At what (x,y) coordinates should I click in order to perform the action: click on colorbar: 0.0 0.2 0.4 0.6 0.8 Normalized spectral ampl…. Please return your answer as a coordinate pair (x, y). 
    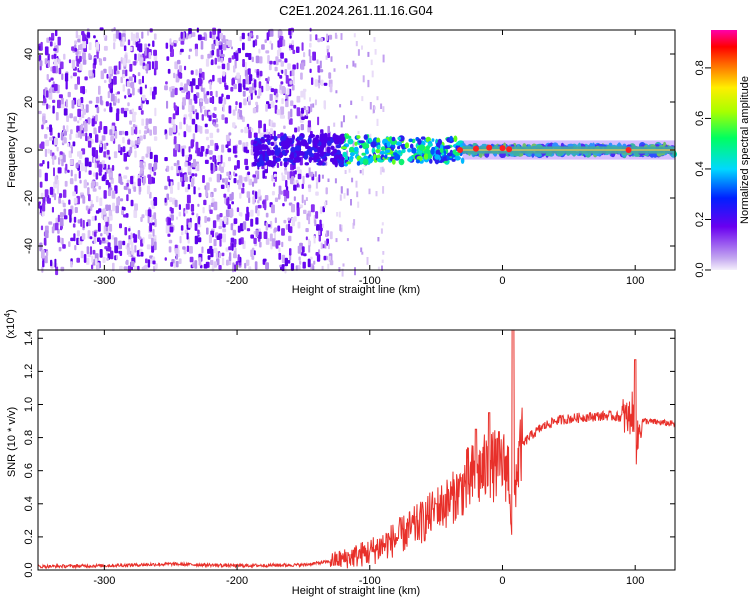
    Looking at the image, I should click on (722, 154).